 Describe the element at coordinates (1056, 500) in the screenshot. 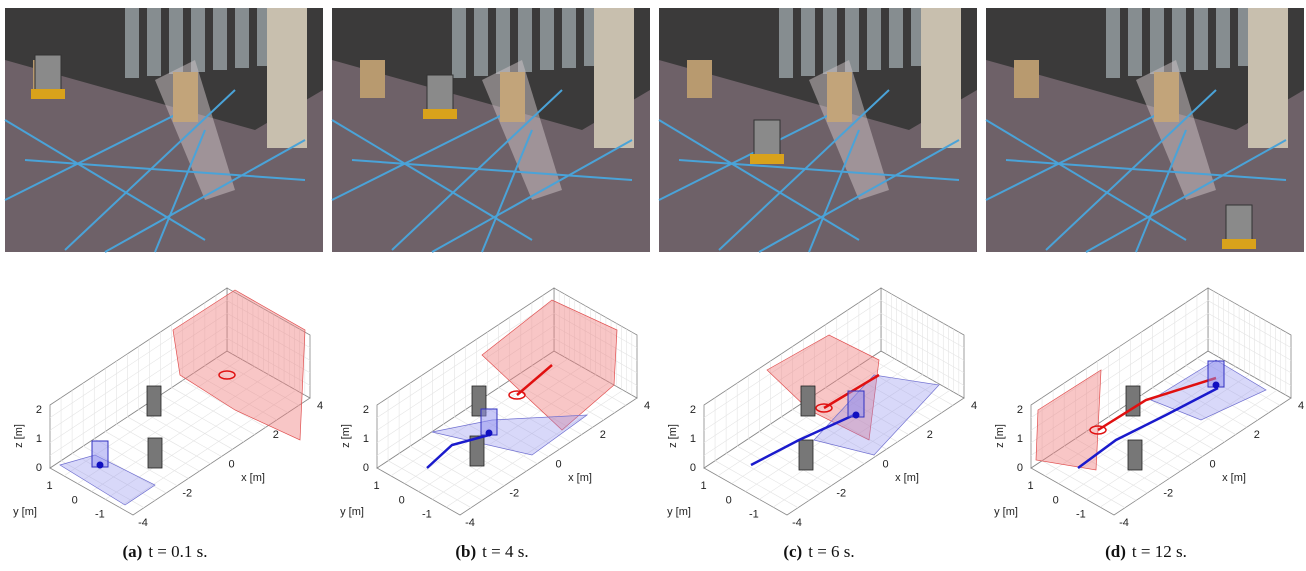

I see `y-tick-label: 0` at that location.